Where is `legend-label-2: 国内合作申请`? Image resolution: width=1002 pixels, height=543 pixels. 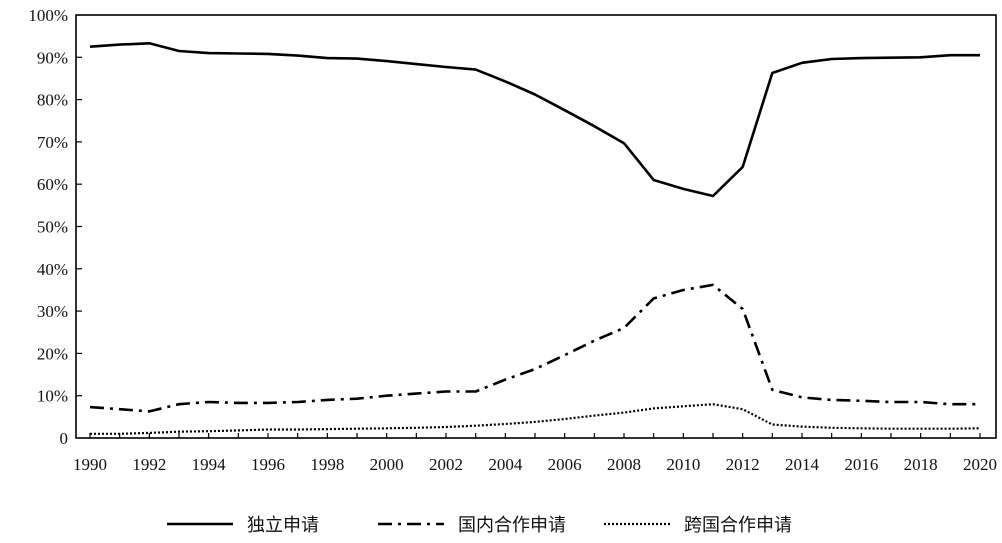 legend-label-2: 国内合作申请 is located at coordinates (512, 525).